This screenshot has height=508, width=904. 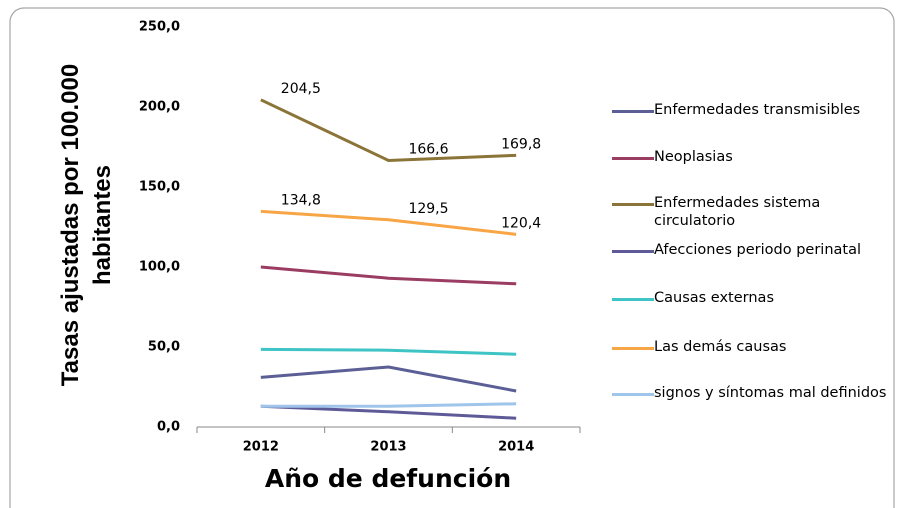 I want to click on x-tick-label: 2012, so click(x=261, y=447).